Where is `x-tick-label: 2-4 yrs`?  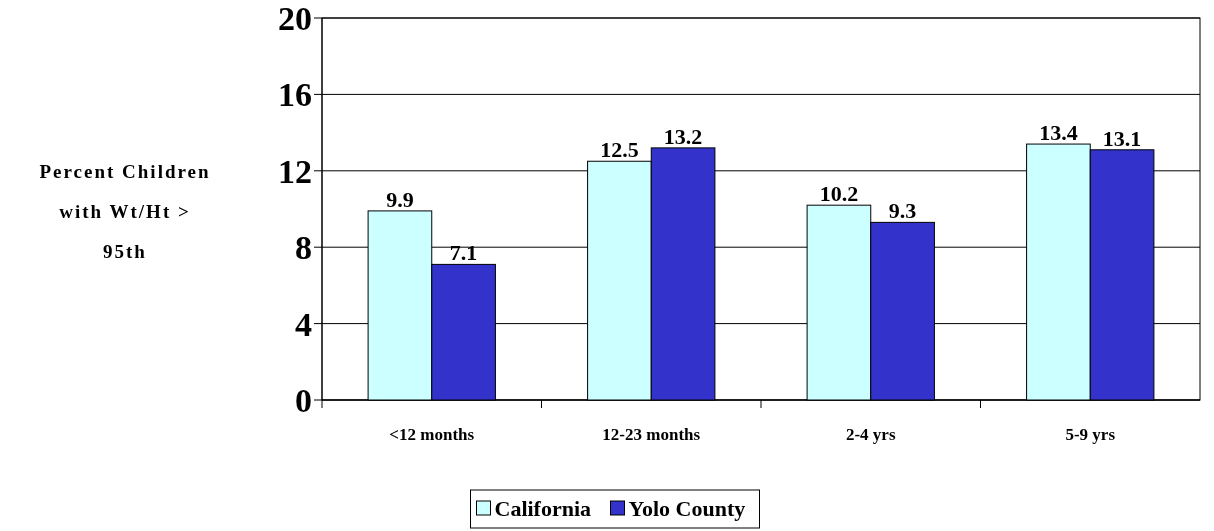 x-tick-label: 2-4 yrs is located at coordinates (870, 434).